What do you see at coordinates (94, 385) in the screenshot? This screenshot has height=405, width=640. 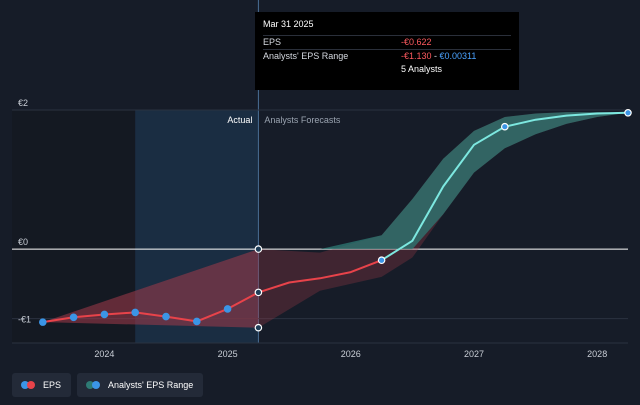 I see `range-swatch-icon` at bounding box center [94, 385].